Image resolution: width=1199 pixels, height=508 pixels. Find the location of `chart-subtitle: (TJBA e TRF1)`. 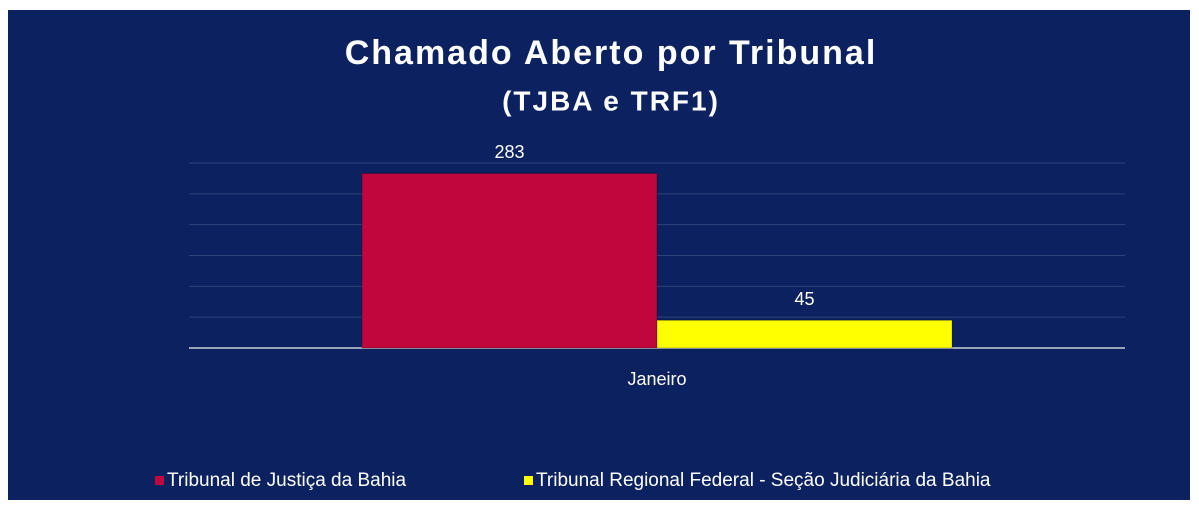

chart-subtitle: (TJBA e TRF1) is located at coordinates (611, 100).